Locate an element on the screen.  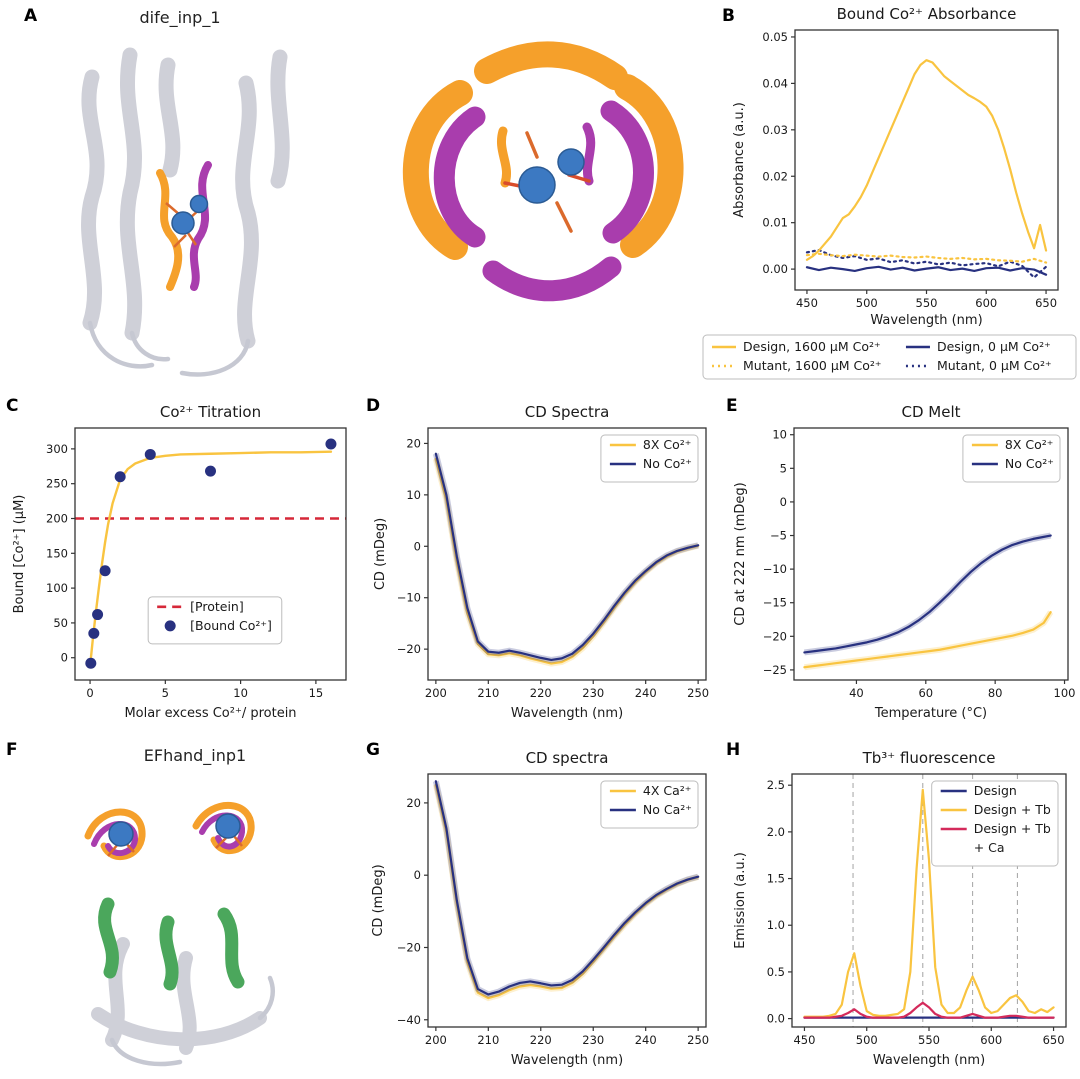
svg-text: −15 is located at coordinates (775, 603).